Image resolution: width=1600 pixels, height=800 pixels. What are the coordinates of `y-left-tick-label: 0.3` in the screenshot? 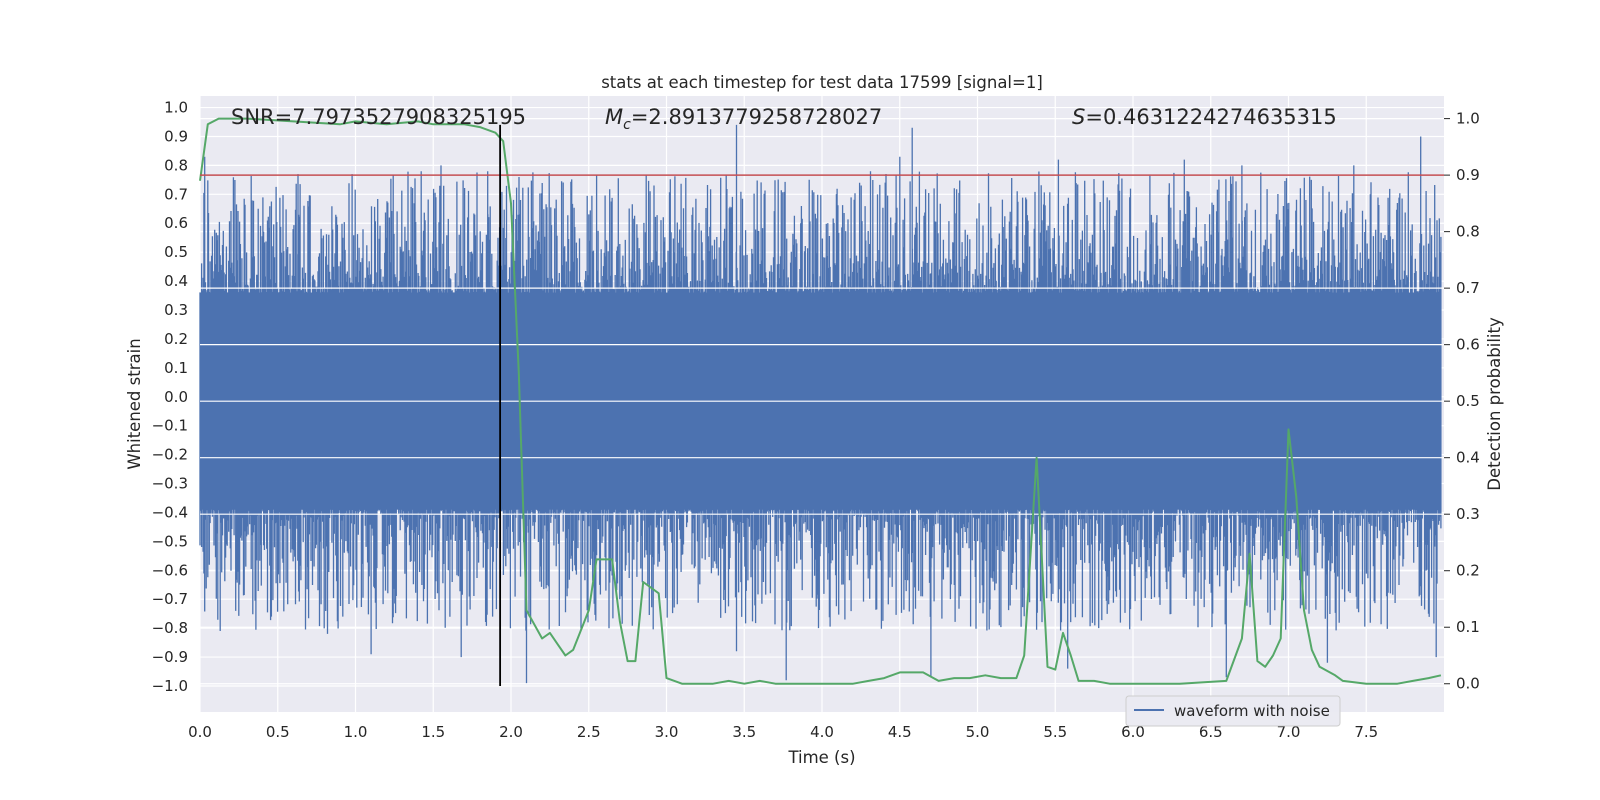 It's located at (176, 310).